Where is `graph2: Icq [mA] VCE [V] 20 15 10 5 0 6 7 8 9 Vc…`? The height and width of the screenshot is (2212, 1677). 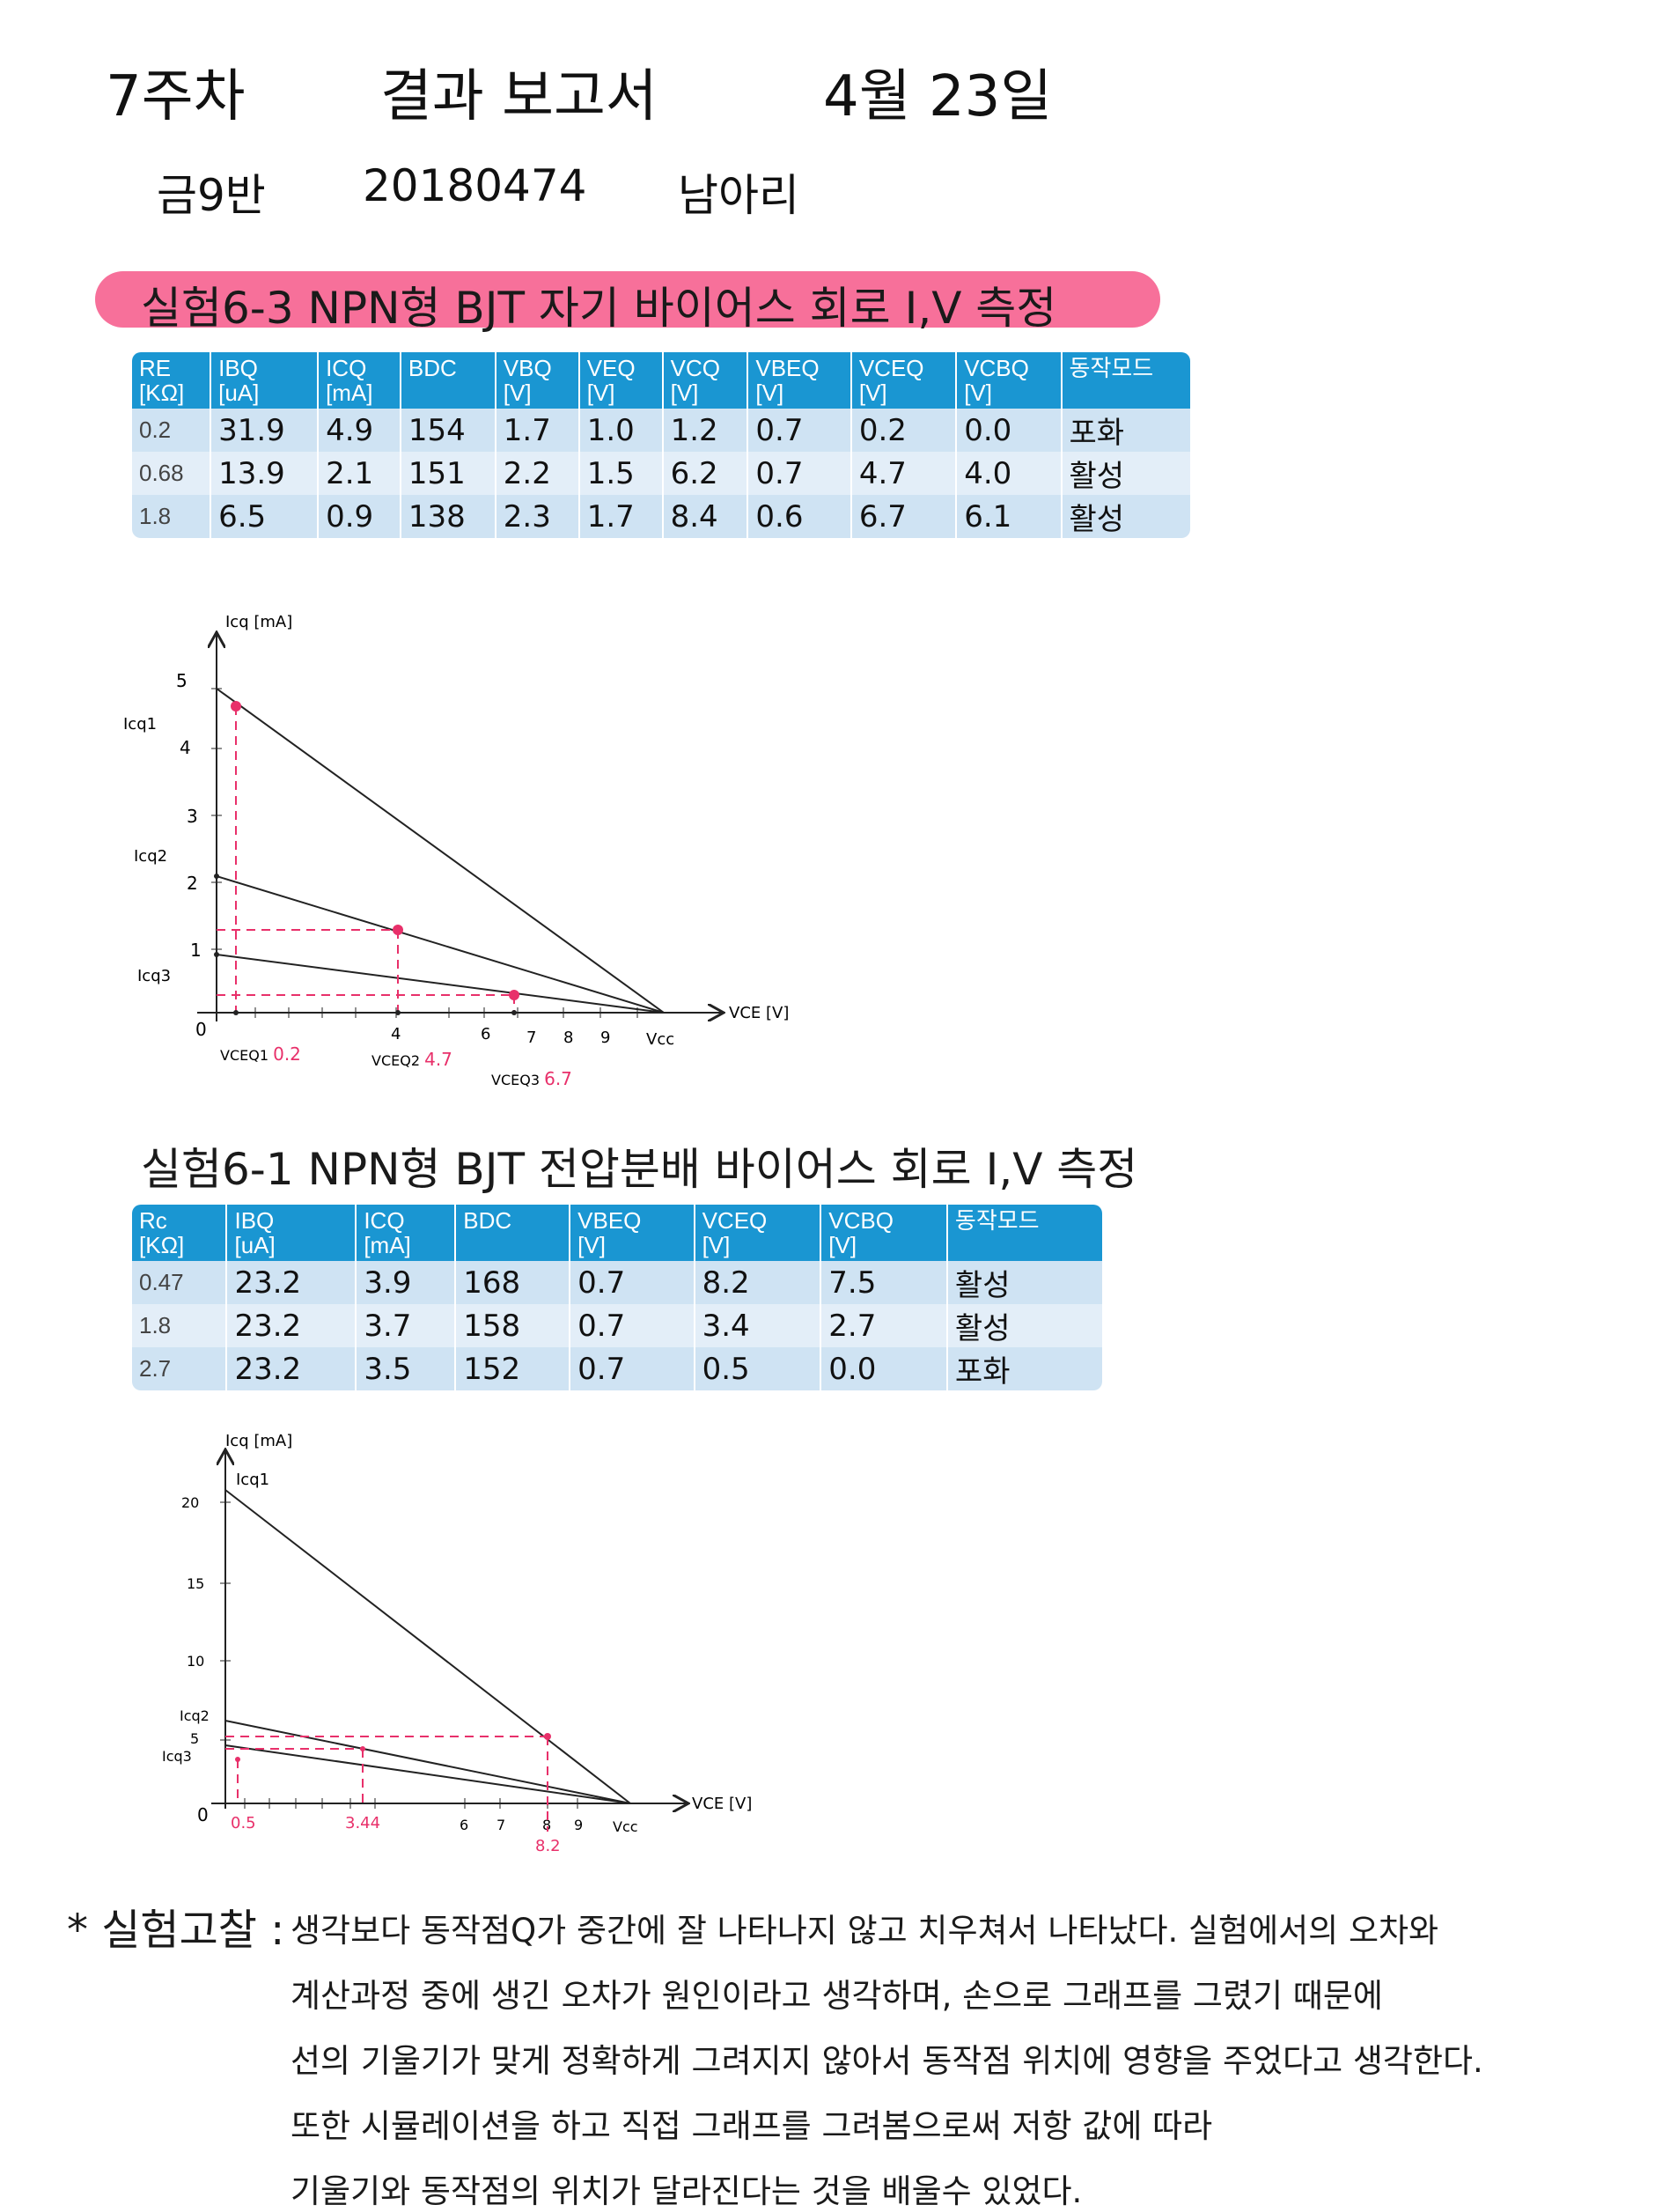 graph2: Icq [mA] VCE [V] 20 15 10 5 0 6 7 8 9 Vc… is located at coordinates (457, 1643).